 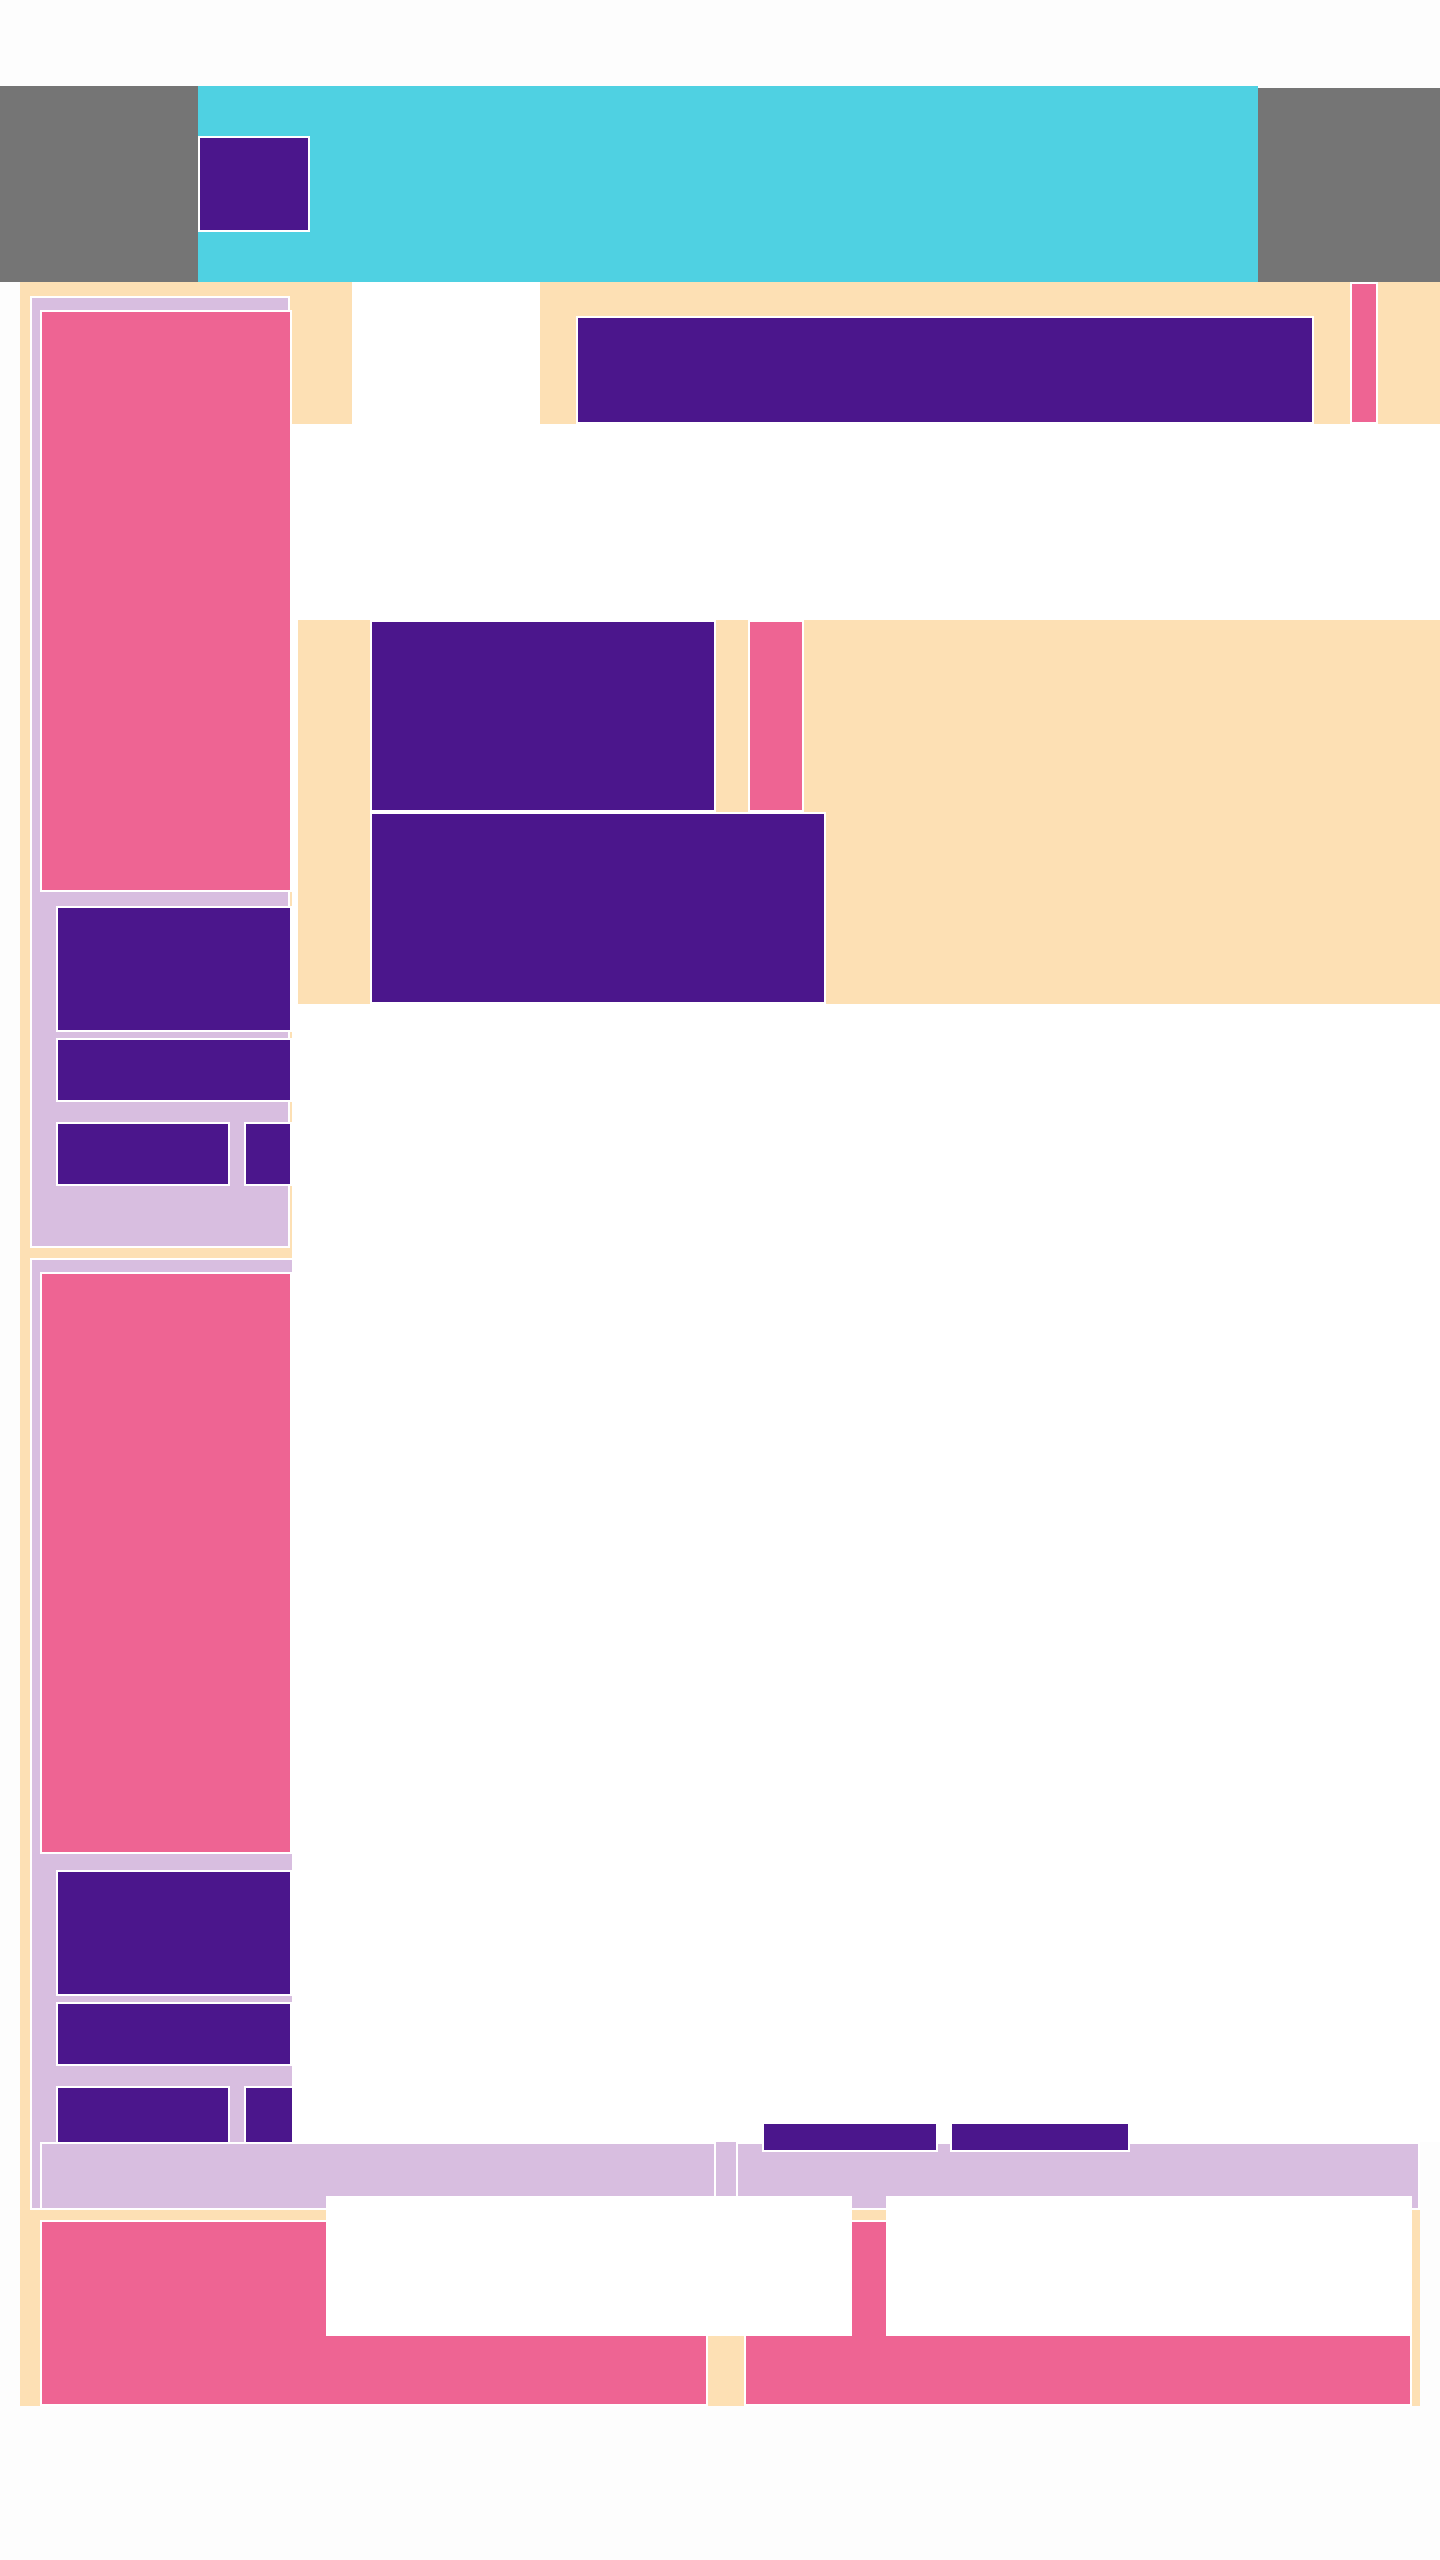 What do you see at coordinates (945, 370) in the screenshot?
I see `search-input` at bounding box center [945, 370].